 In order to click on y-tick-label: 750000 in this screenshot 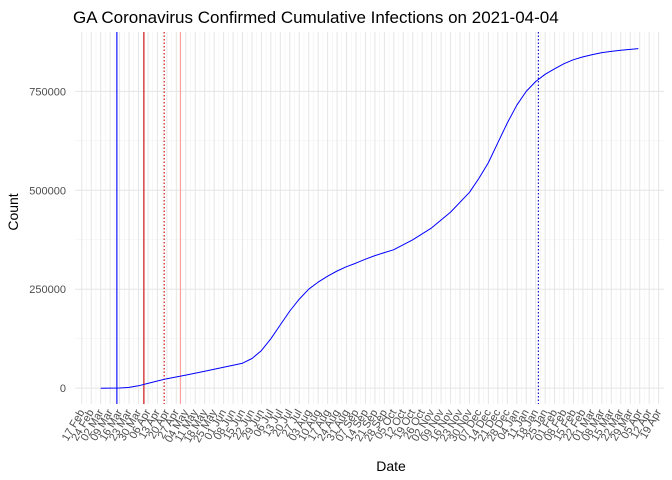, I will do `click(47, 92)`.